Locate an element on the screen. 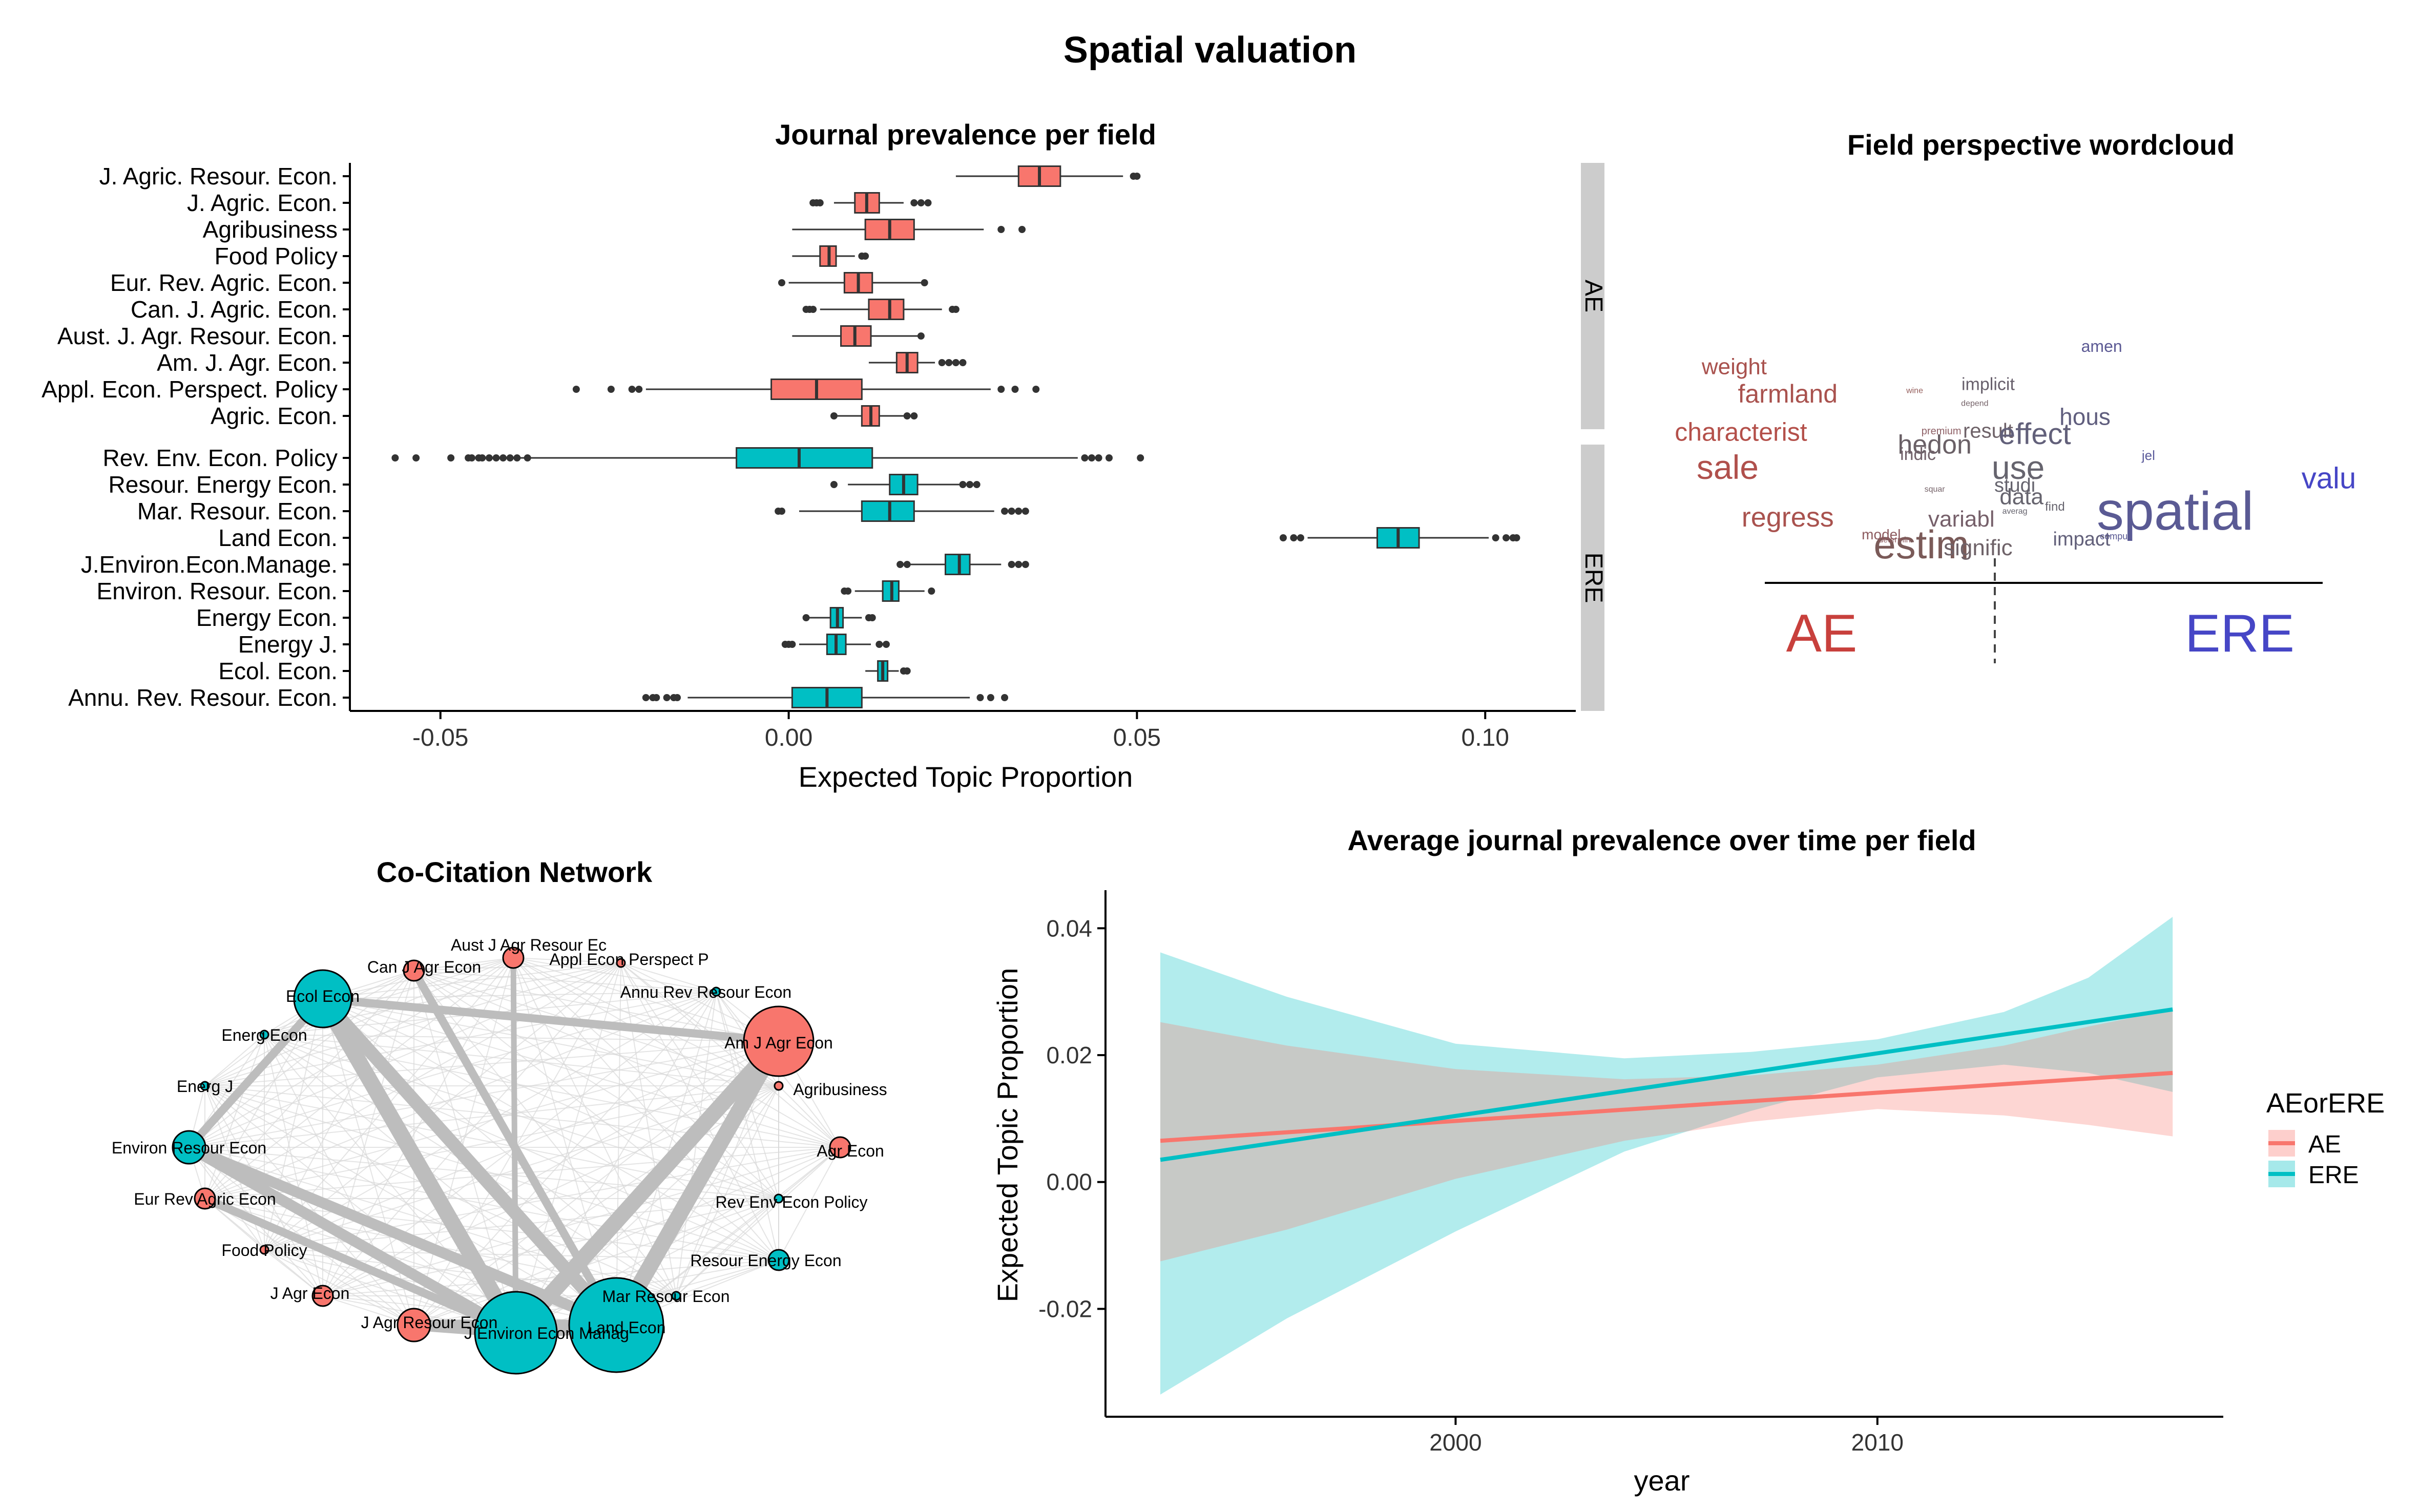 This screenshot has width=2420, height=1512. network-node-label: Can J Agr Econ is located at coordinates (424, 967).